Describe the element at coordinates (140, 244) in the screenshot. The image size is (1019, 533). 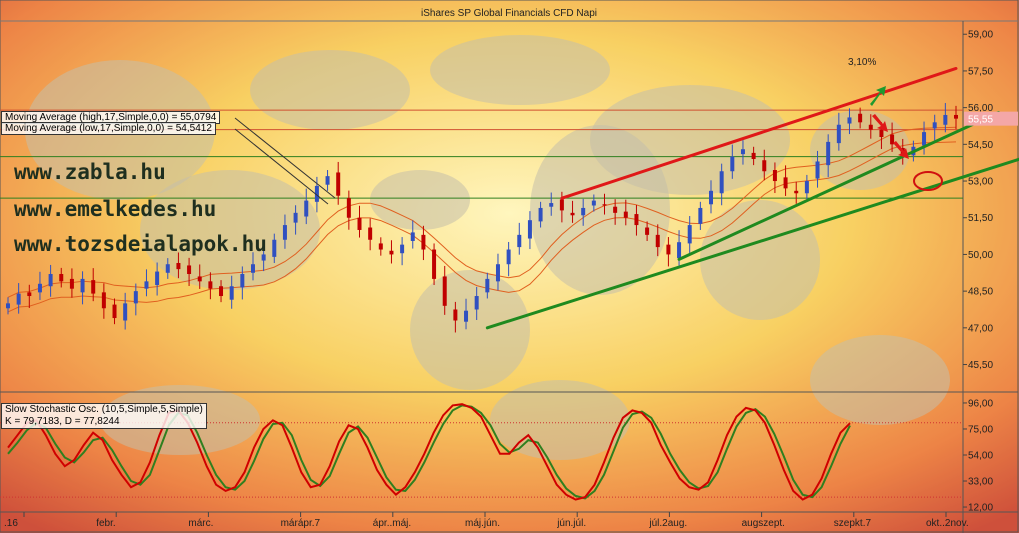
I see `website-label-3: www.tozsdeialapok.hu` at that location.